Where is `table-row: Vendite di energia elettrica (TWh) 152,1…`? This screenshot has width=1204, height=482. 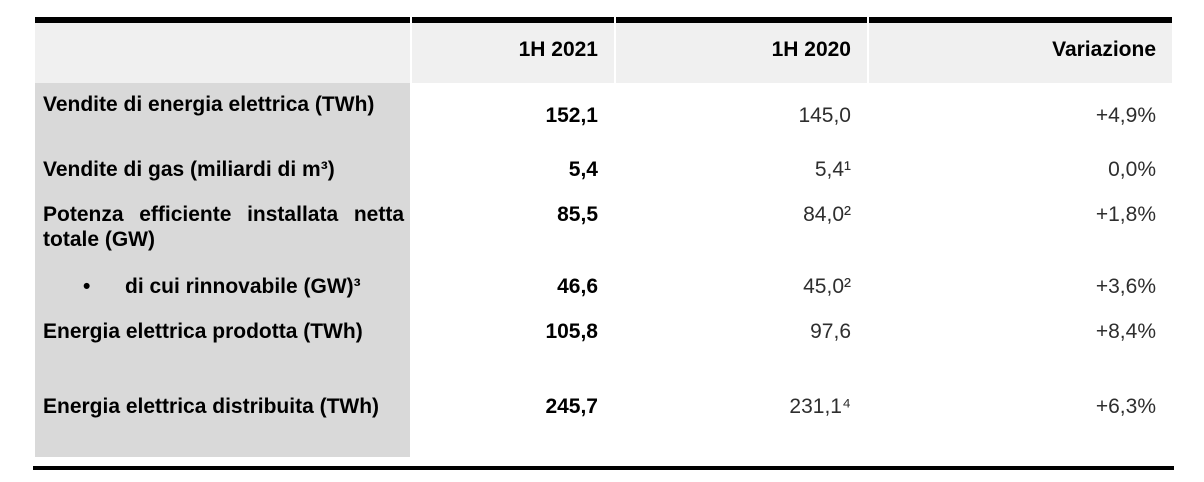 table-row: Vendite di energia elettrica (TWh) 152,1… is located at coordinates (603, 115).